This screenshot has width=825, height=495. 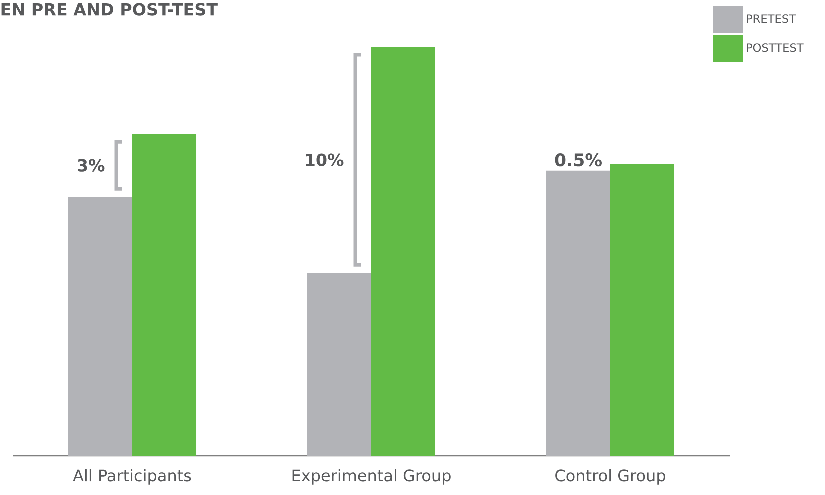 What do you see at coordinates (132, 477) in the screenshot?
I see `x-tick-label: All Participants` at bounding box center [132, 477].